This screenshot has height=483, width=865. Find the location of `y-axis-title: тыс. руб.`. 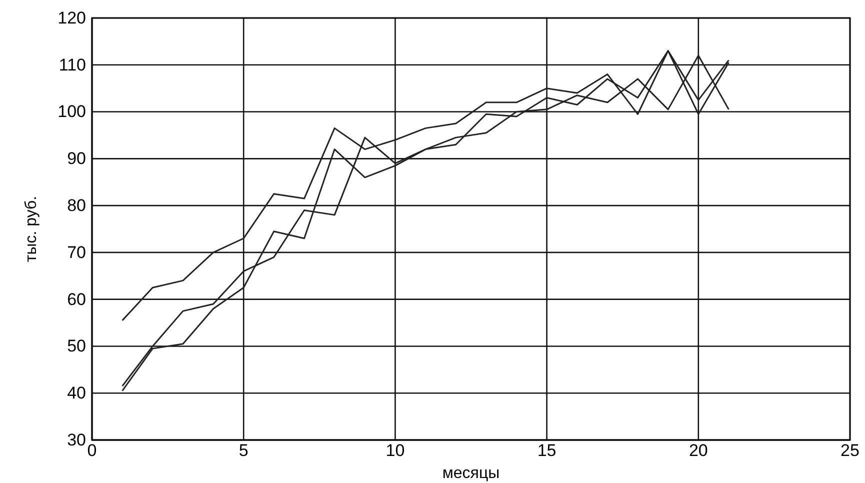

y-axis-title: тыс. руб. is located at coordinates (31, 229).